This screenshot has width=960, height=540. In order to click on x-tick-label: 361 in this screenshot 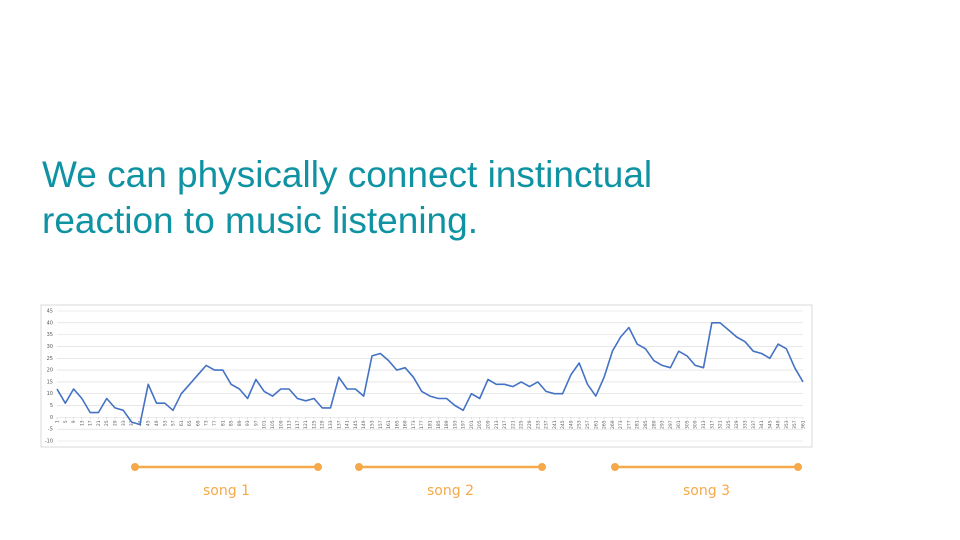, I will do `click(804, 424)`.